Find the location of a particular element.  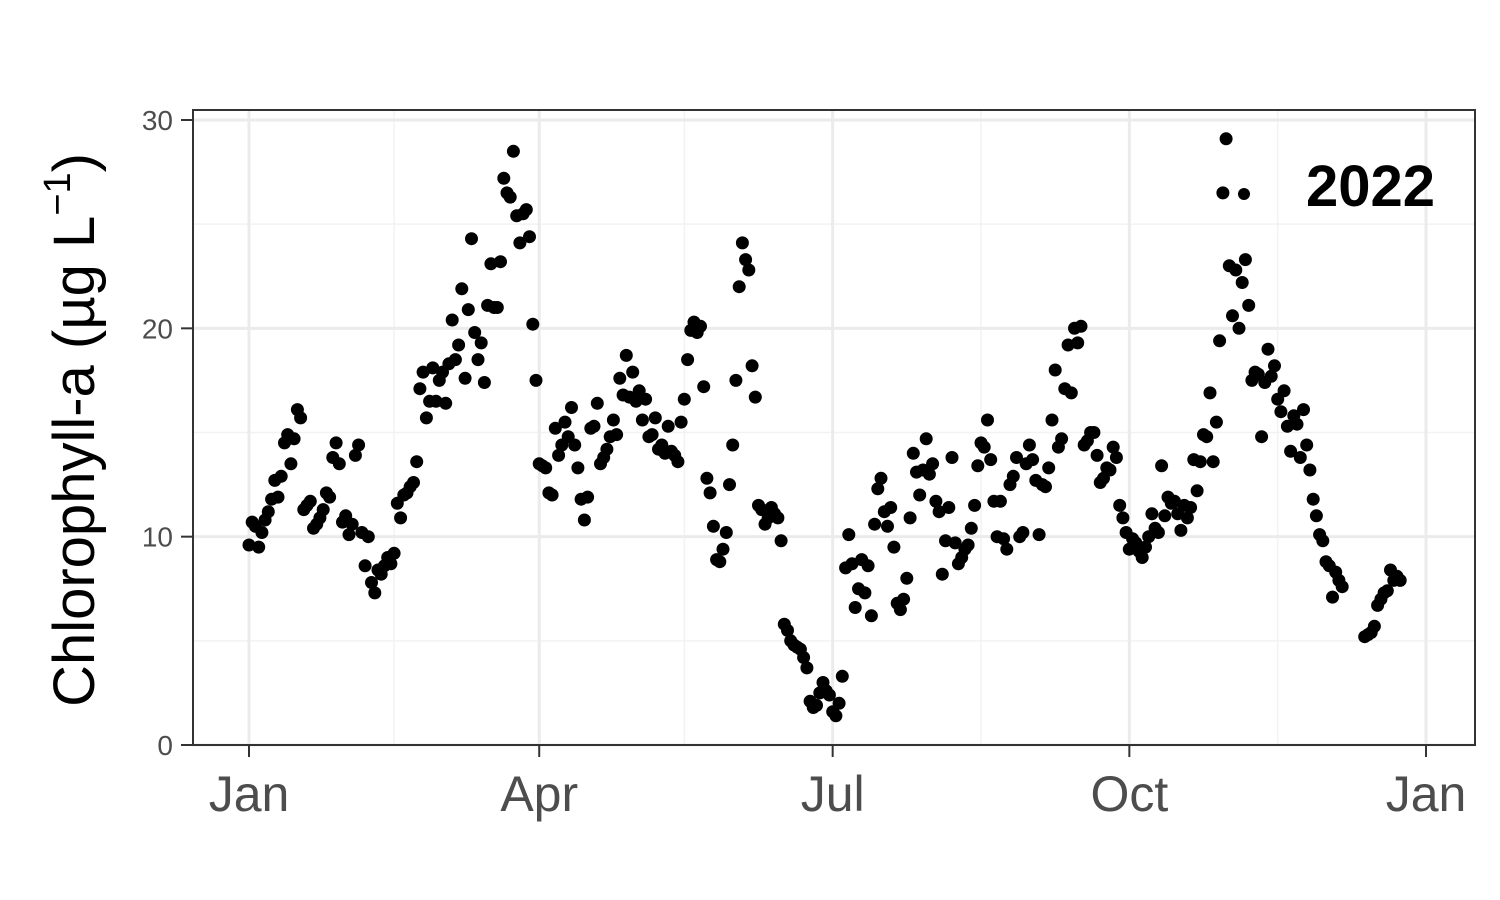

y-tick-label: 20 is located at coordinates (157, 328).